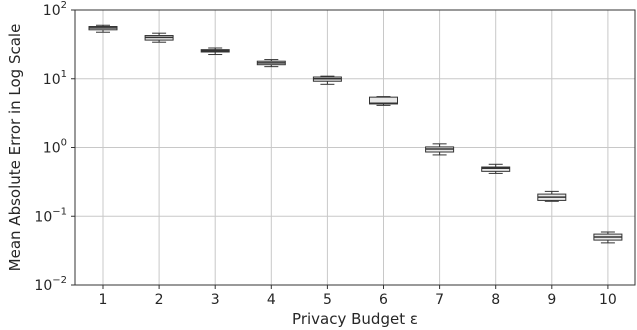  I want to click on x-tick-label: 5, so click(327, 300).